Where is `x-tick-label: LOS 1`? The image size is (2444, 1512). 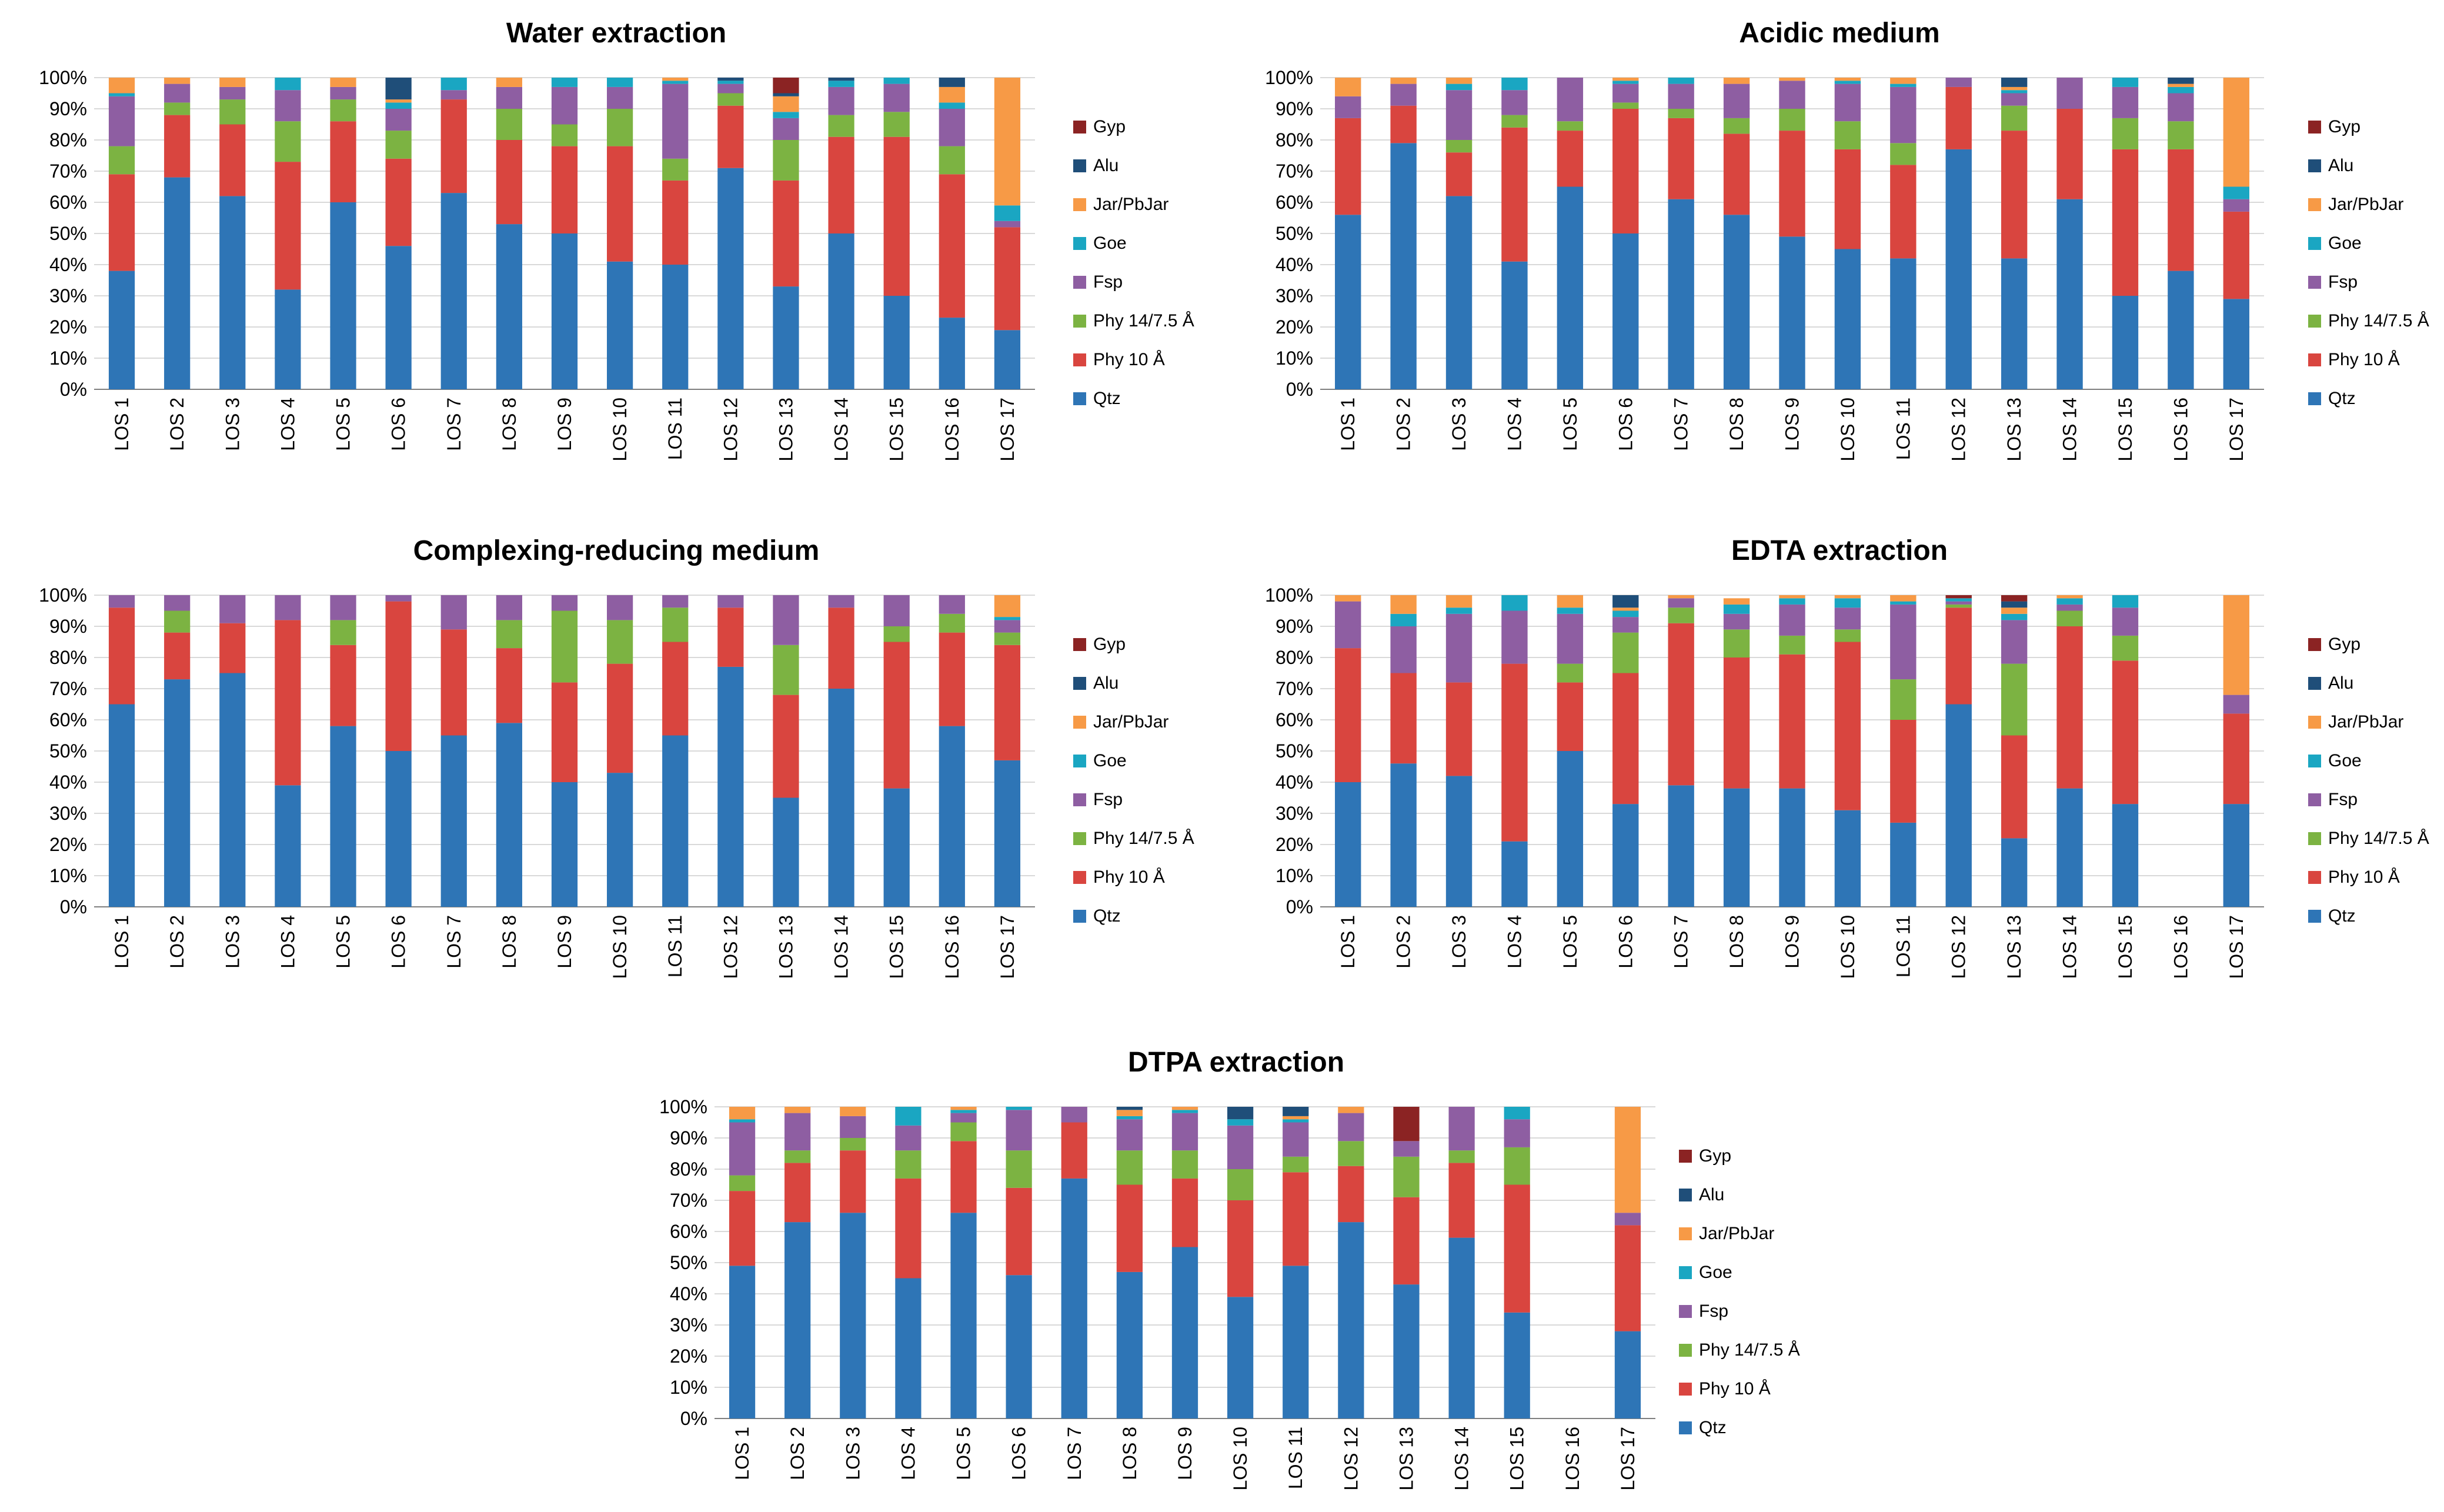
x-tick-label: LOS 1 is located at coordinates (1347, 424).